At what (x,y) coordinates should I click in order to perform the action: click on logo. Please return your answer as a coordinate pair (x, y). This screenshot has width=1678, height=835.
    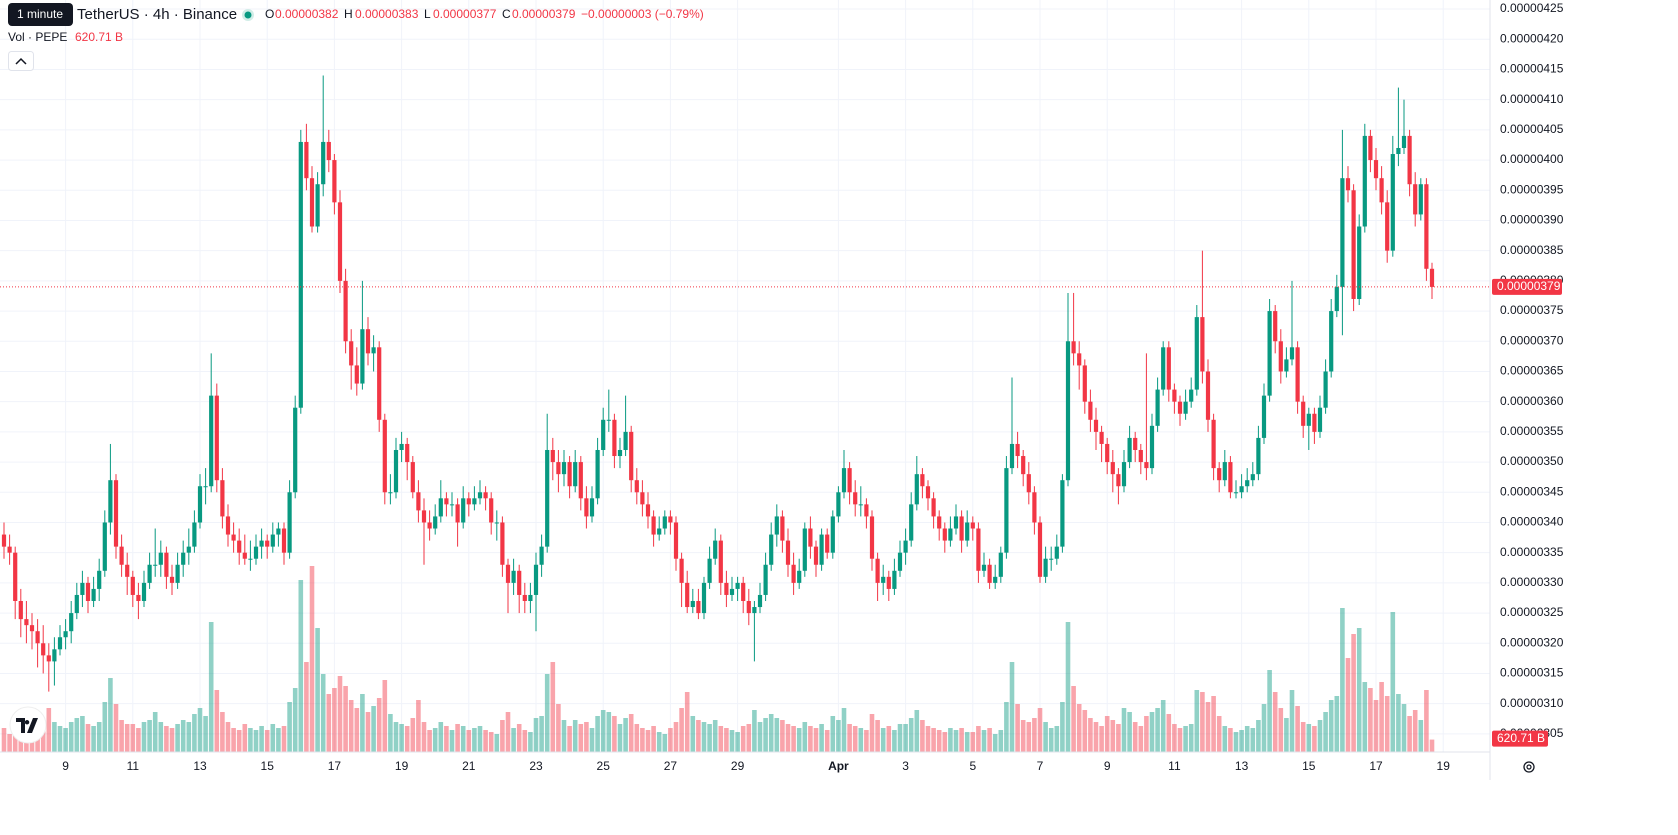
    Looking at the image, I should click on (27, 725).